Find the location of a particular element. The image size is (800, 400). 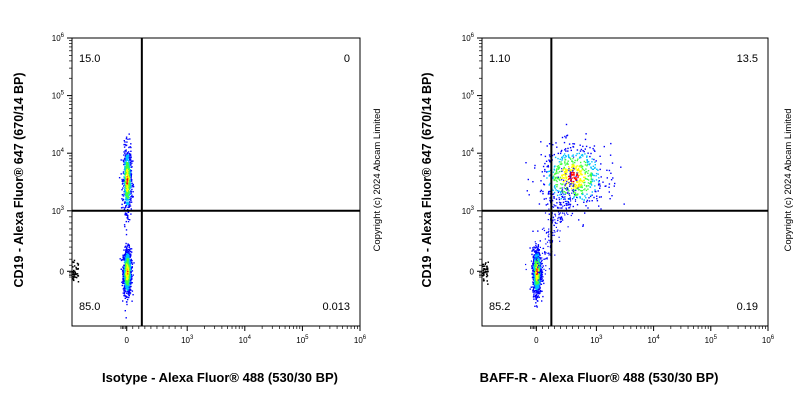

y-tick-label: 105 is located at coordinates (58, 96).